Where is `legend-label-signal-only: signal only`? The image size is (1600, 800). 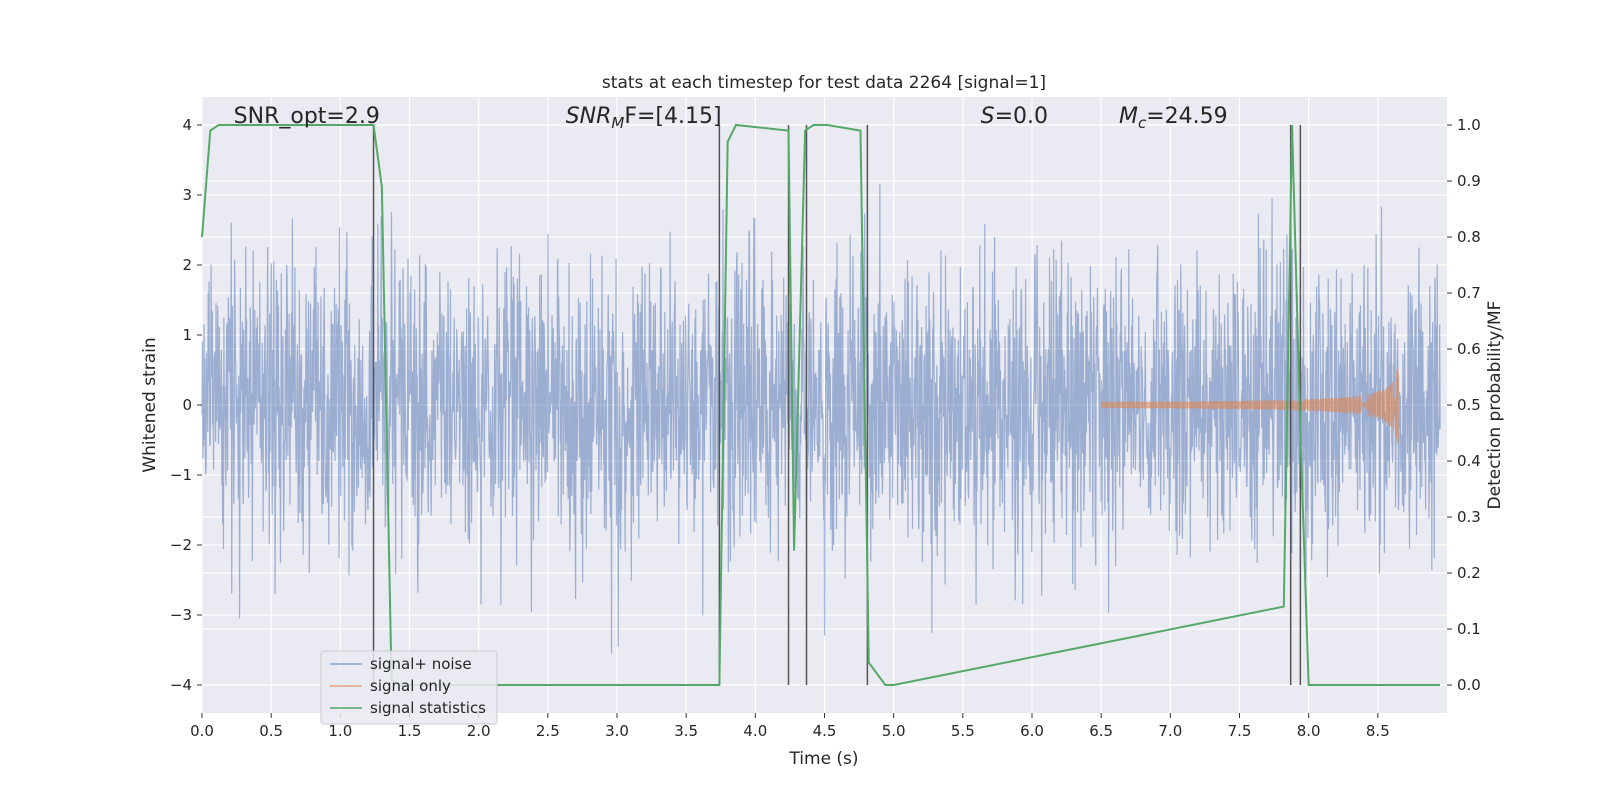
legend-label-signal-only: signal only is located at coordinates (410, 686).